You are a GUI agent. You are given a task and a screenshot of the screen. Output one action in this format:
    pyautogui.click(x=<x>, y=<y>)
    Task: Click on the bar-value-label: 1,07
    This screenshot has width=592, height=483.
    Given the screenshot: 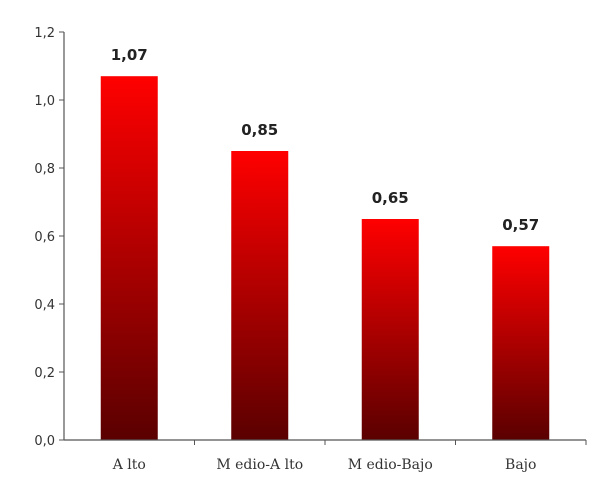 What is the action you would take?
    pyautogui.click(x=129, y=55)
    